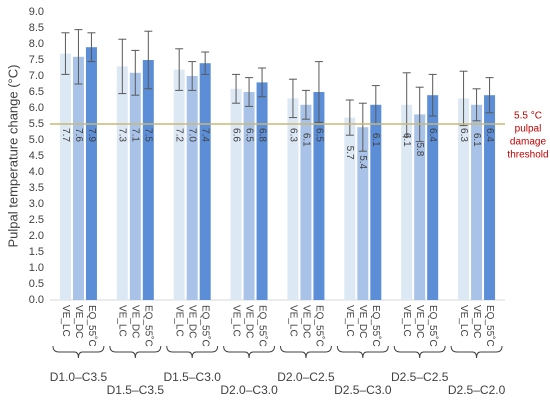  What do you see at coordinates (36, 268) in the screenshot?
I see `y-tick-label: 1.0` at bounding box center [36, 268].